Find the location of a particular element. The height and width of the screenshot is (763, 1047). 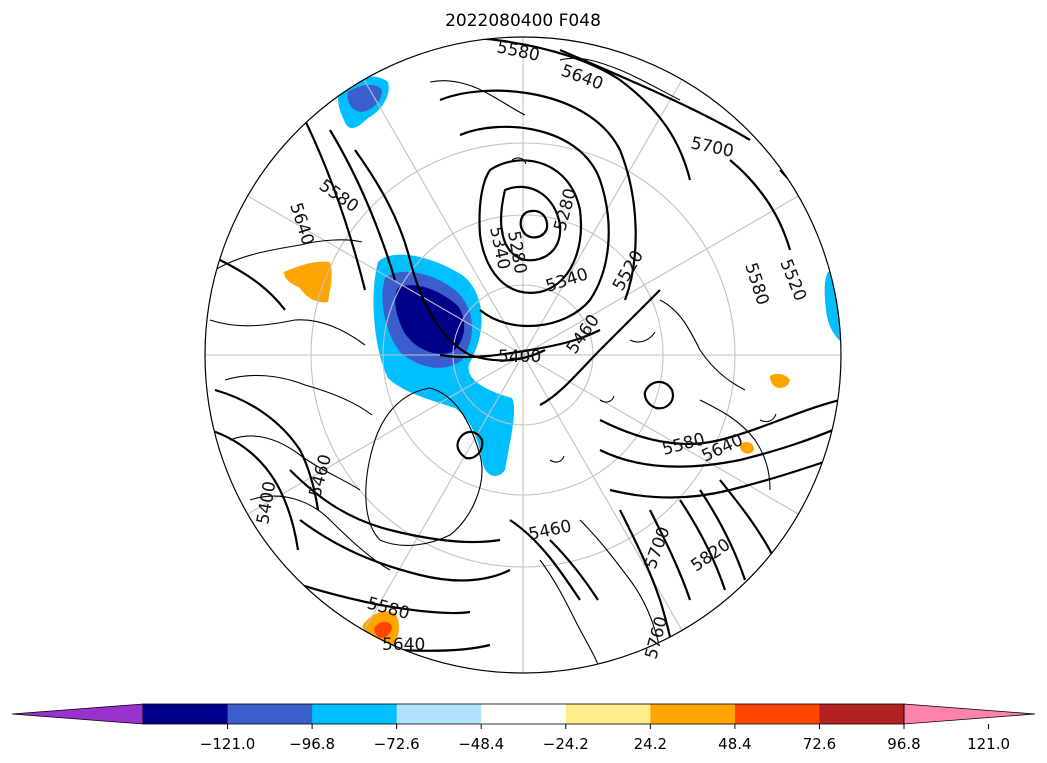

colorbar-tick-label: 72.6 is located at coordinates (819, 744).